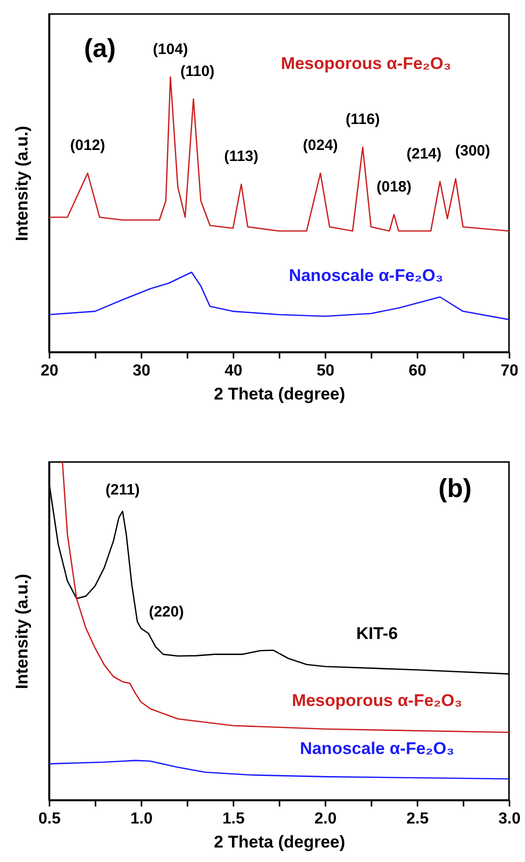  Describe the element at coordinates (241, 157) in the screenshot. I see `annotation: (113)` at that location.